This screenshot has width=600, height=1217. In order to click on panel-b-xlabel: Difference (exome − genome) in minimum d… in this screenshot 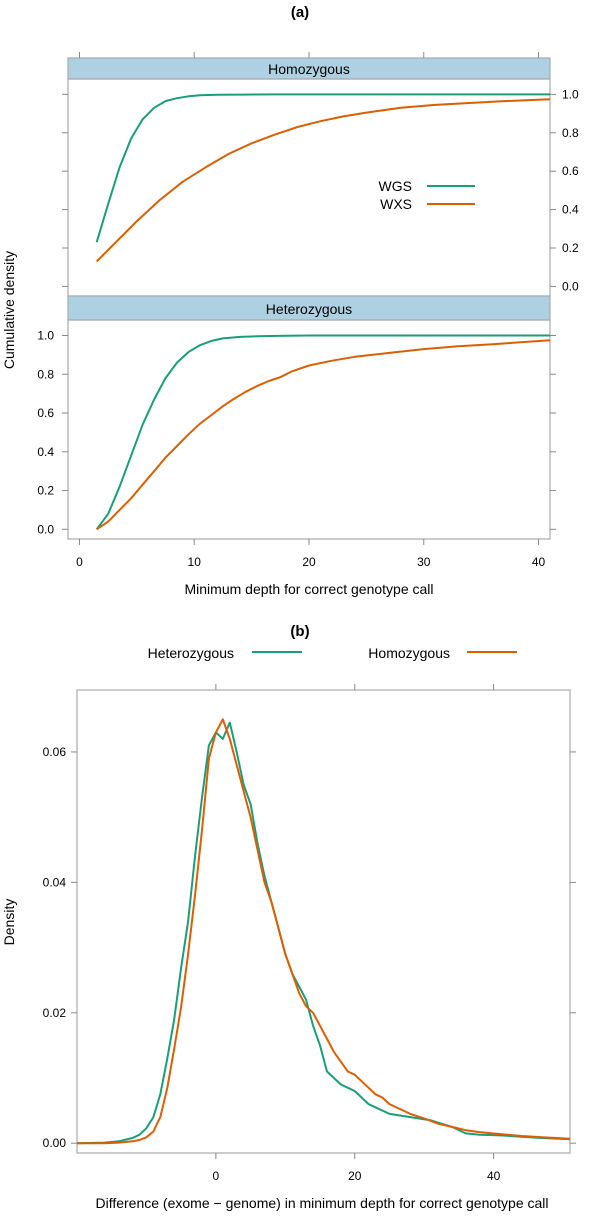, I will do `click(321, 1203)`.